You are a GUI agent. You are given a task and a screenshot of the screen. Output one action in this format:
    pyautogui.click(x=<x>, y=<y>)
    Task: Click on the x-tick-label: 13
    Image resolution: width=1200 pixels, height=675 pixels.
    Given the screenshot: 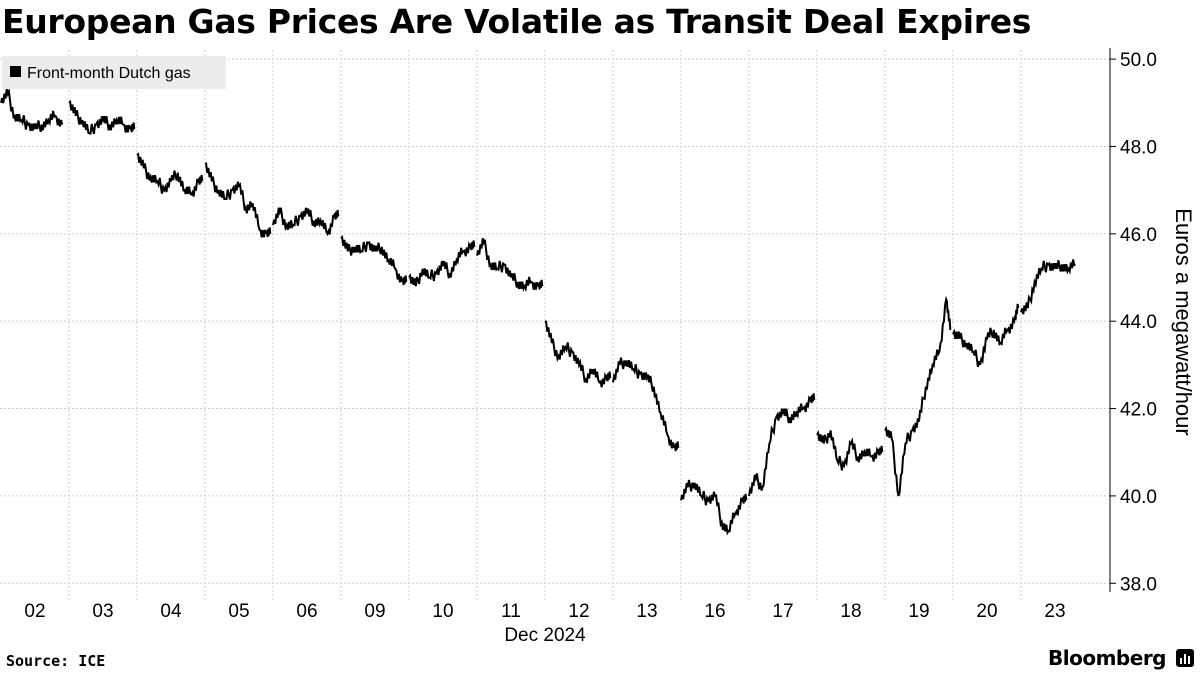 What is the action you would take?
    pyautogui.click(x=646, y=611)
    